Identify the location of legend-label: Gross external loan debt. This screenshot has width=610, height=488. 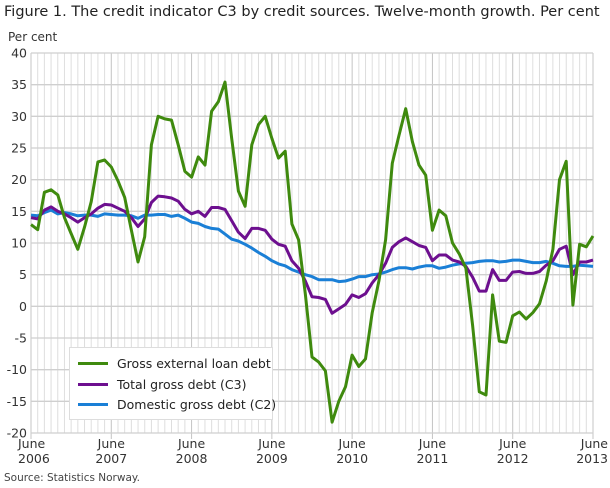
(194, 363).